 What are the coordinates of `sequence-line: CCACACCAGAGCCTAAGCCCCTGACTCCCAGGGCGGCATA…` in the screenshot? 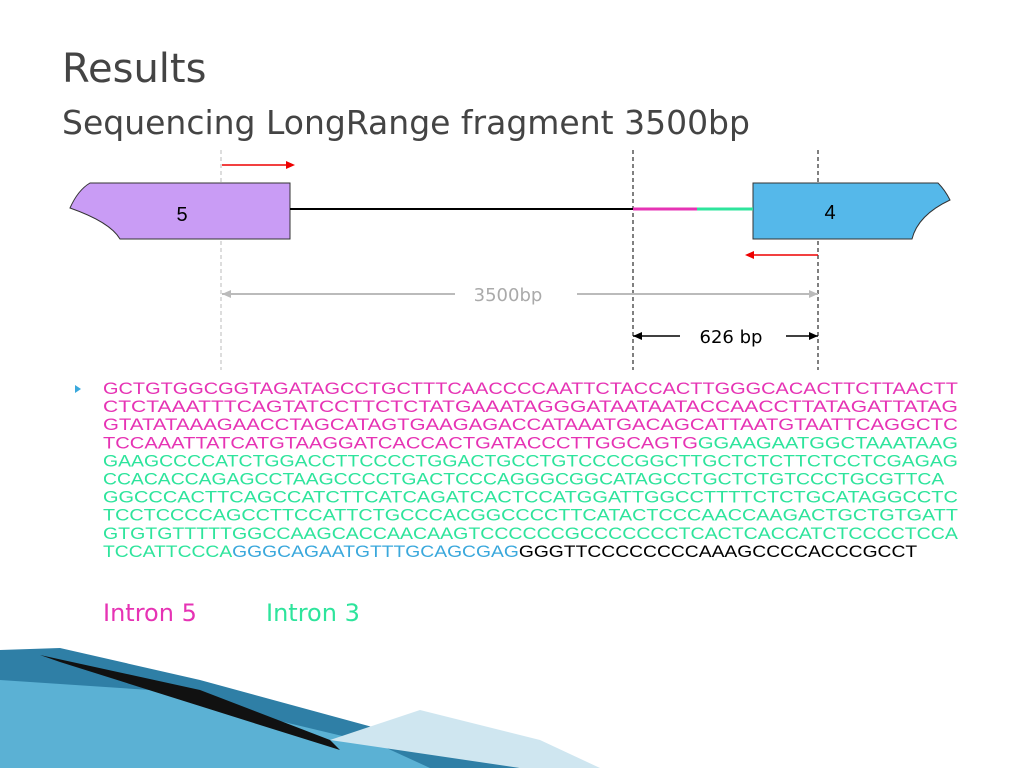 It's located at (524, 479).